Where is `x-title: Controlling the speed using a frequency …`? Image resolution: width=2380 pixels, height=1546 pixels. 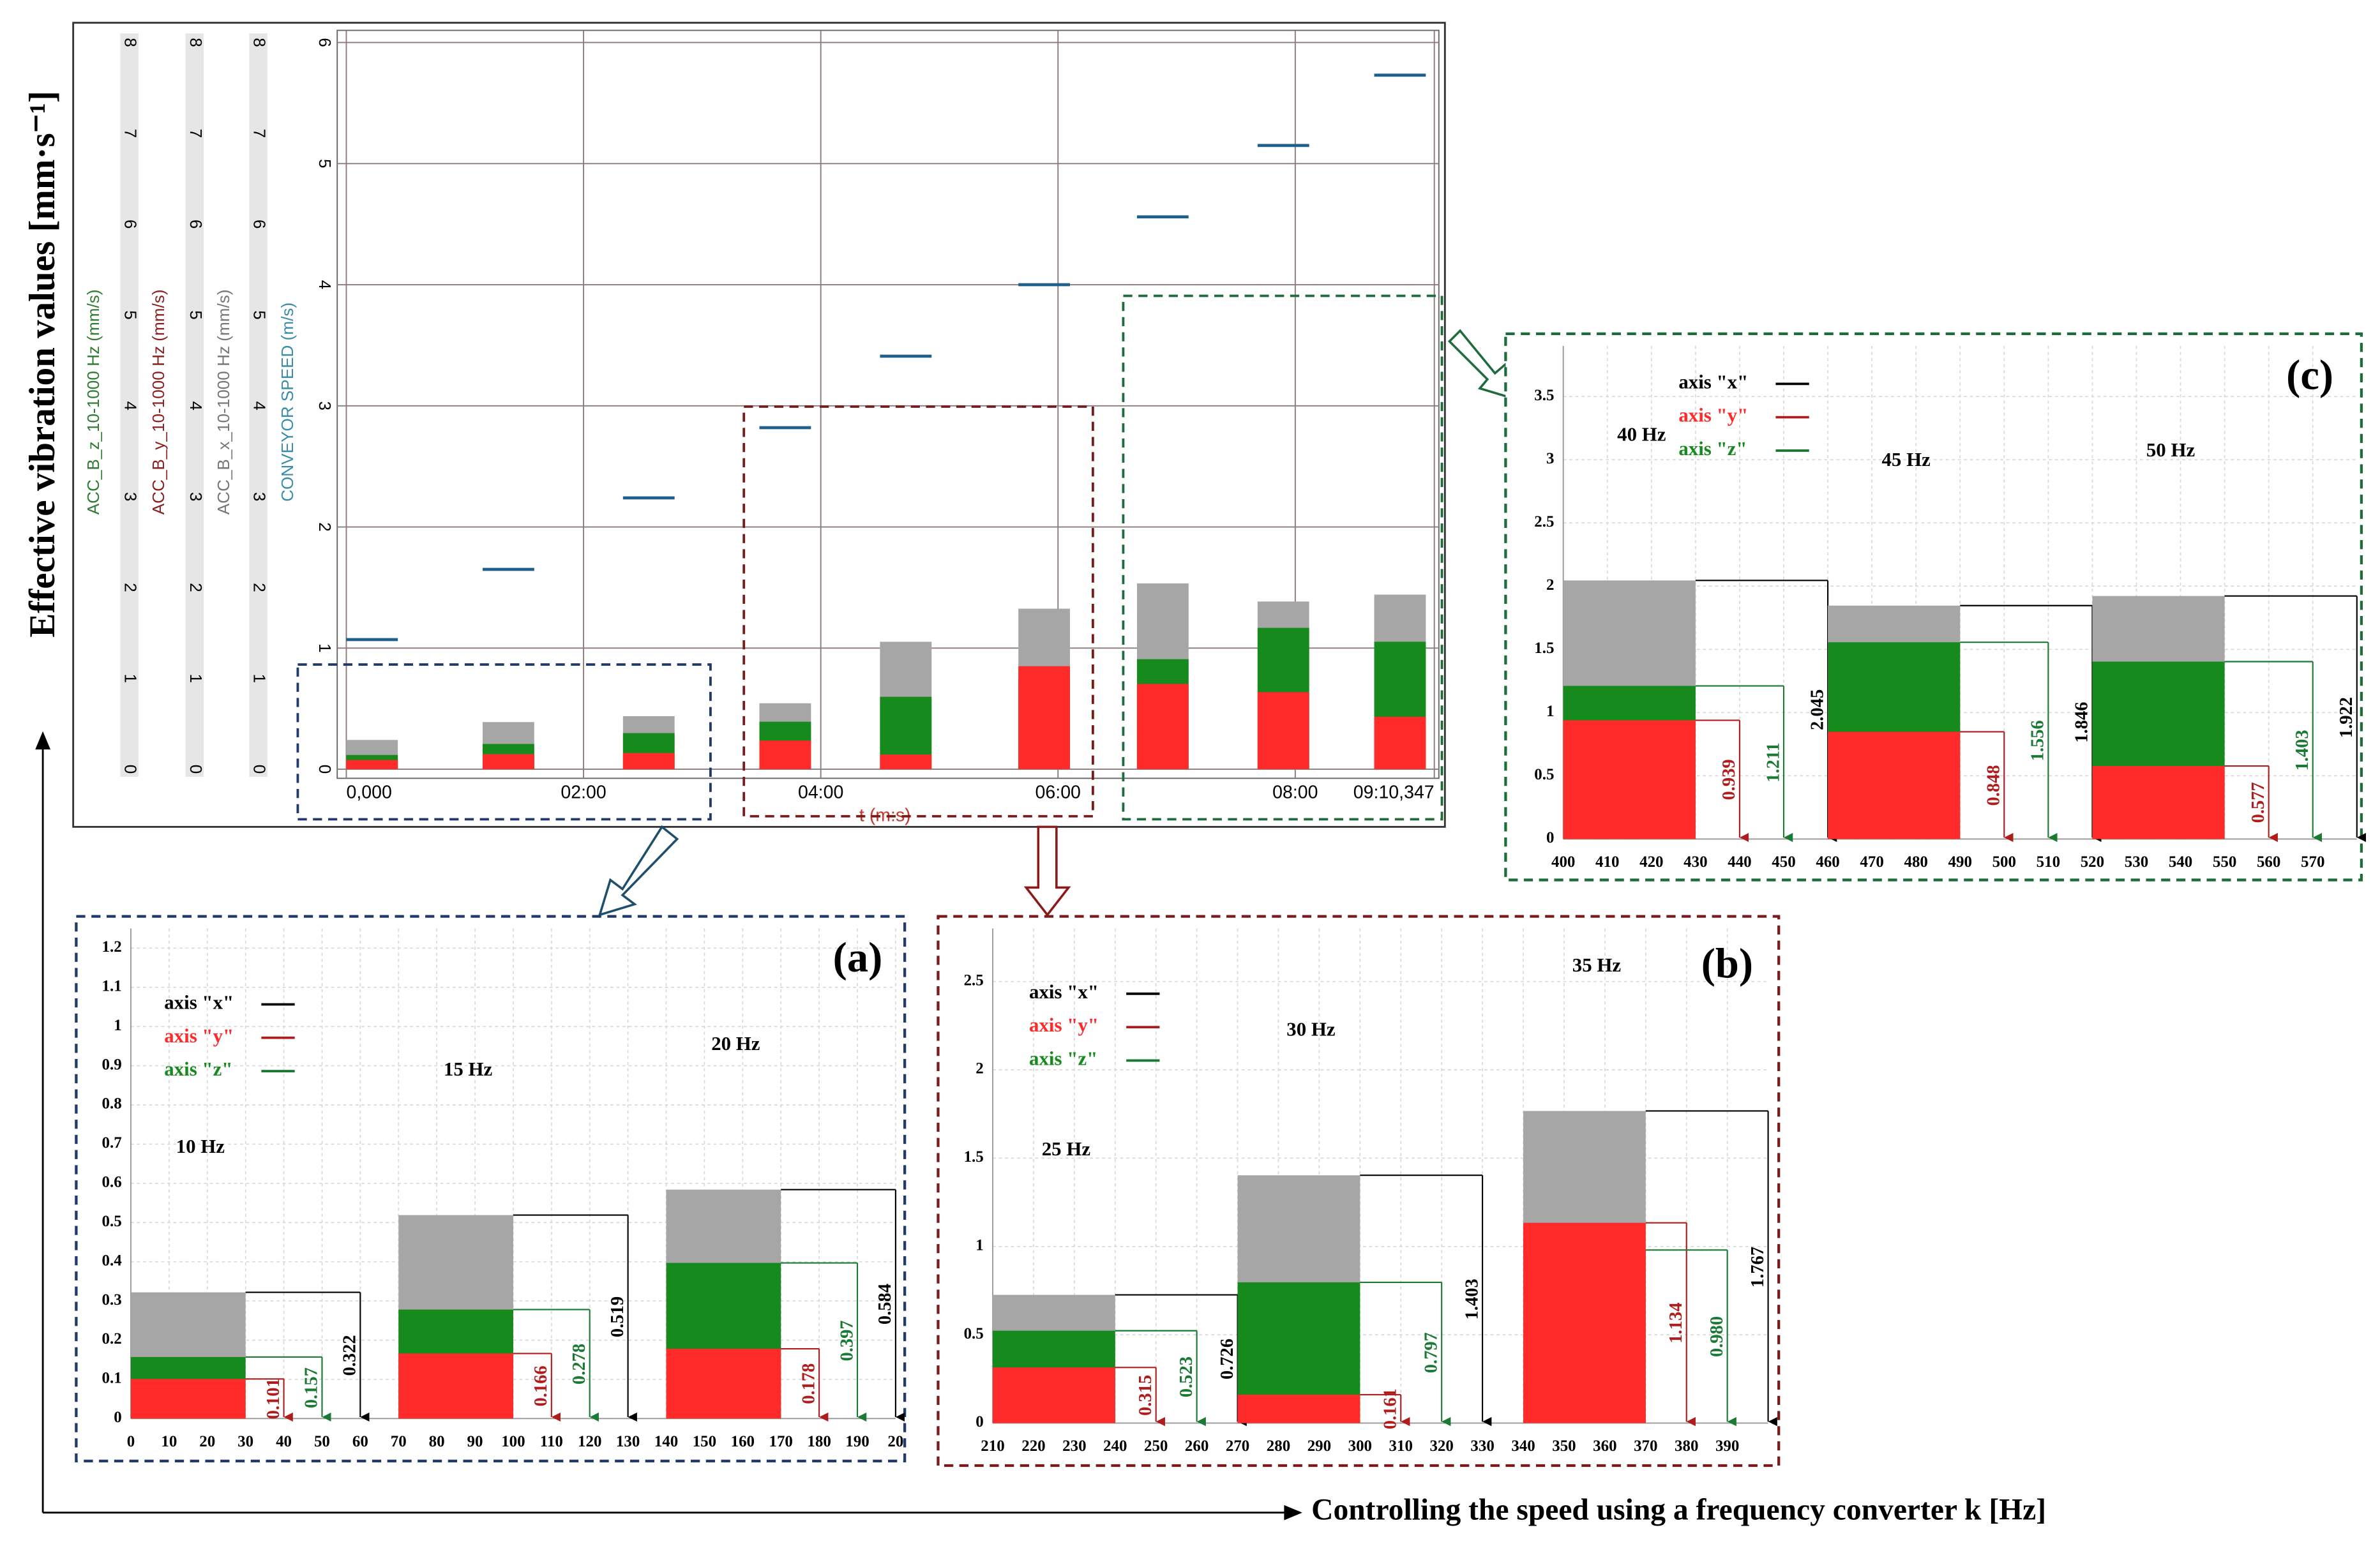 x-title: Controlling the speed using a frequency … is located at coordinates (1678, 1510).